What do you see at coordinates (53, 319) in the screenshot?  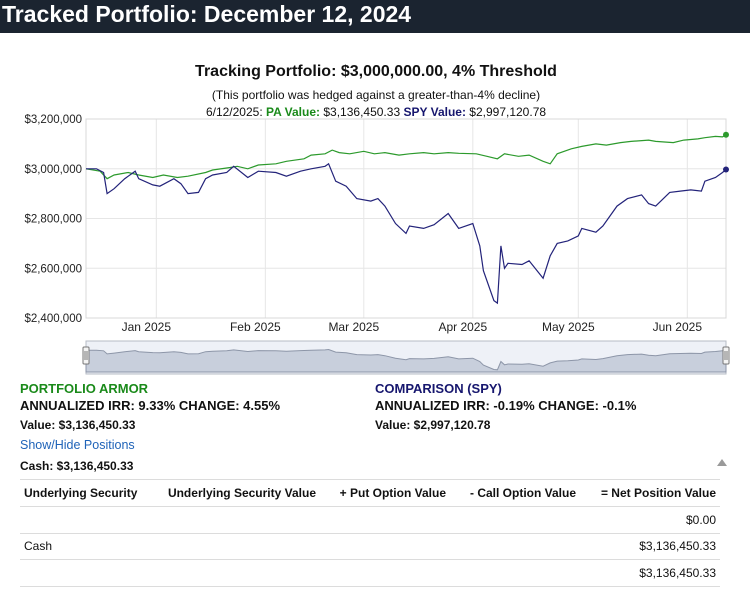 I see `y-tick-label: $2,400,000` at bounding box center [53, 319].